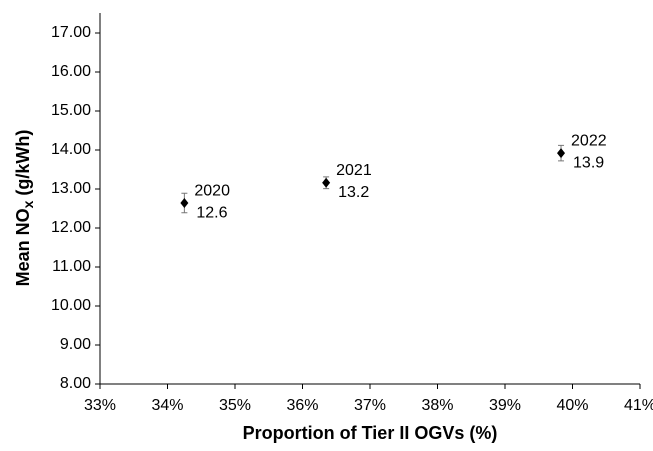 The width and height of the screenshot is (653, 451). Describe the element at coordinates (71, 149) in the screenshot. I see `y-tick-label: 14.00` at that location.